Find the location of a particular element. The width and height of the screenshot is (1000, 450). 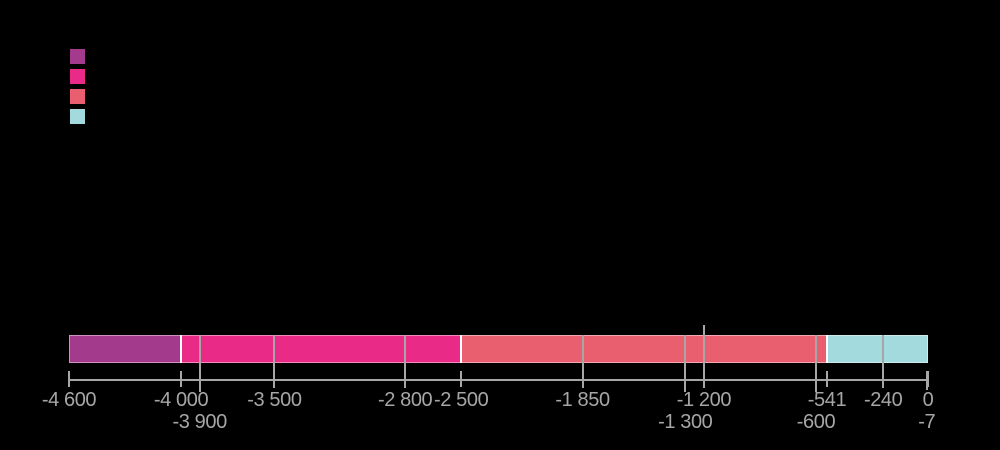

tick-label--2800: -2 800 is located at coordinates (405, 400).